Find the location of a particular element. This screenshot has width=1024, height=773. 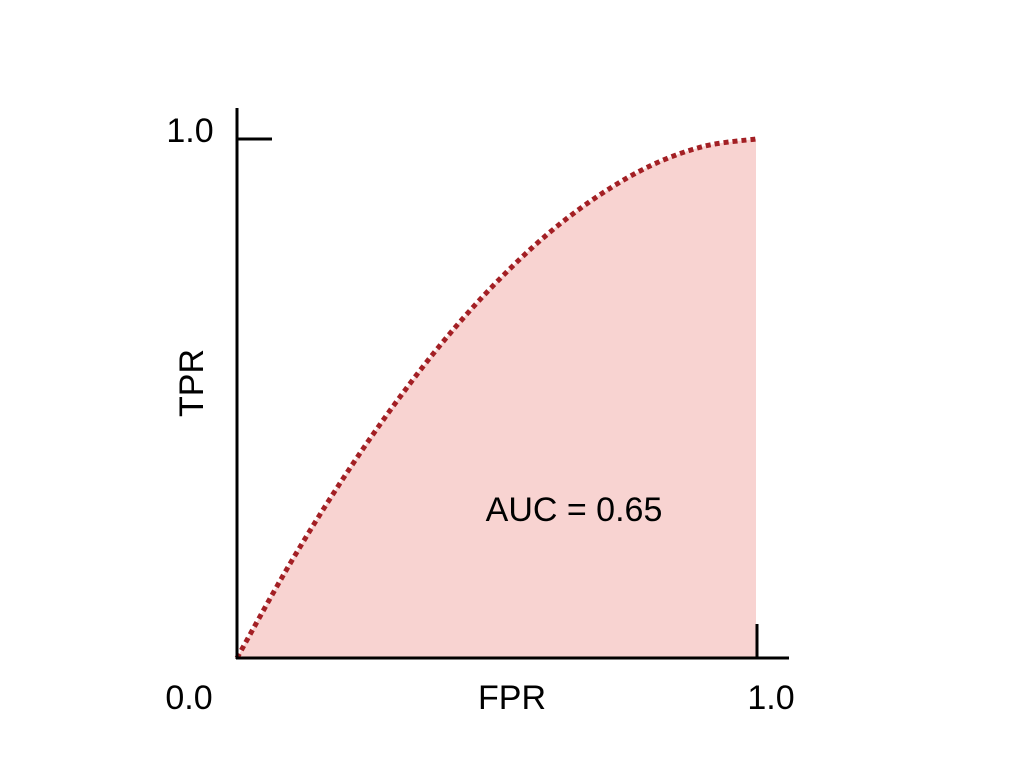

x-tick-label-0: 0.0 is located at coordinates (188, 698).